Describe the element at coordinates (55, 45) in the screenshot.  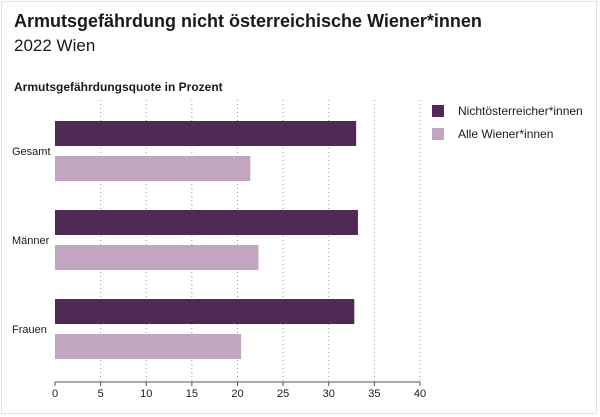
I see `chart-subtitle: 2022 Wien` at that location.